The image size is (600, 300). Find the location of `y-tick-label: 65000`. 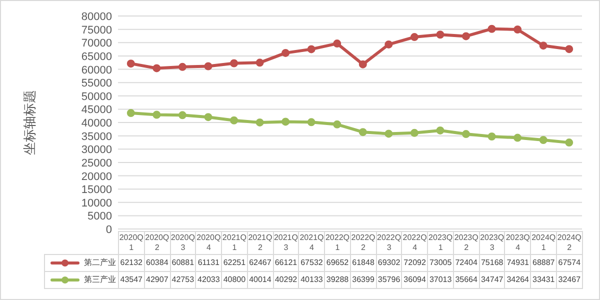

y-tick-label: 65000 is located at coordinates (96, 56).